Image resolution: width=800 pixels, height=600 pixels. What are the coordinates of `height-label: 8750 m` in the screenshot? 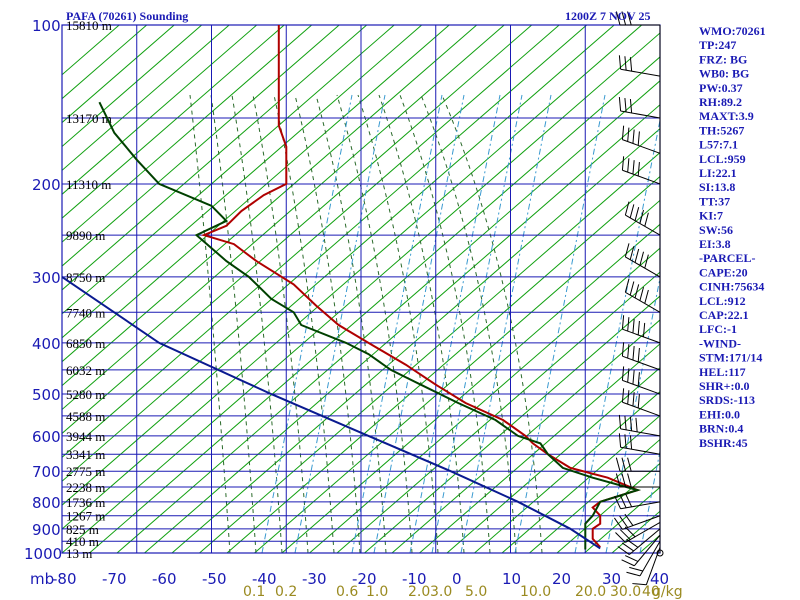 It's located at (85, 277).